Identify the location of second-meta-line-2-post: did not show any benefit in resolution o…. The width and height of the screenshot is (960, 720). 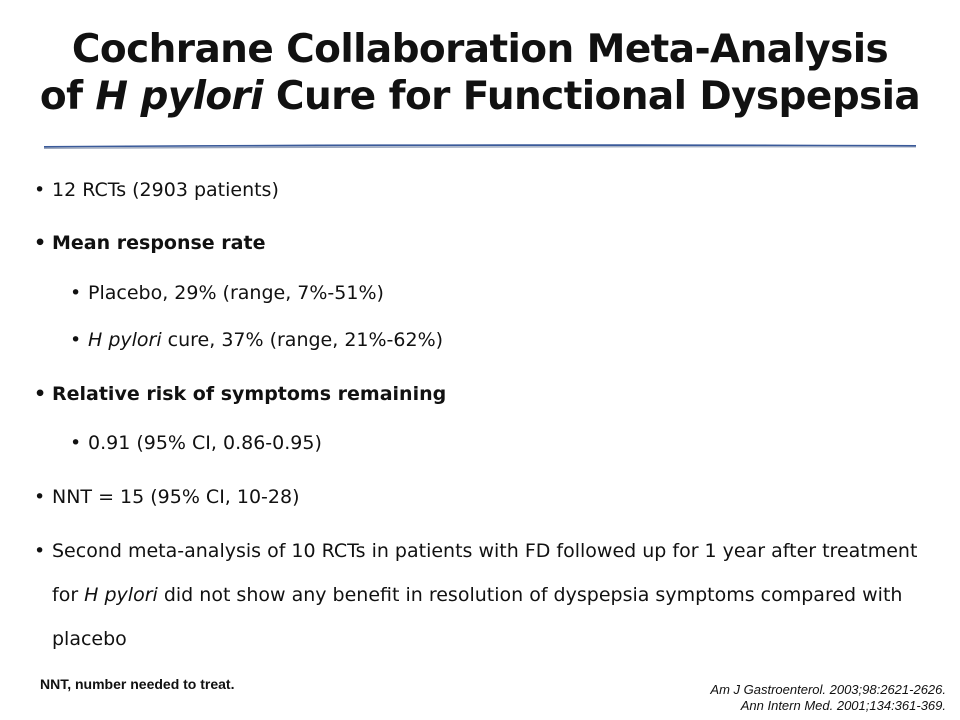
(530, 595).